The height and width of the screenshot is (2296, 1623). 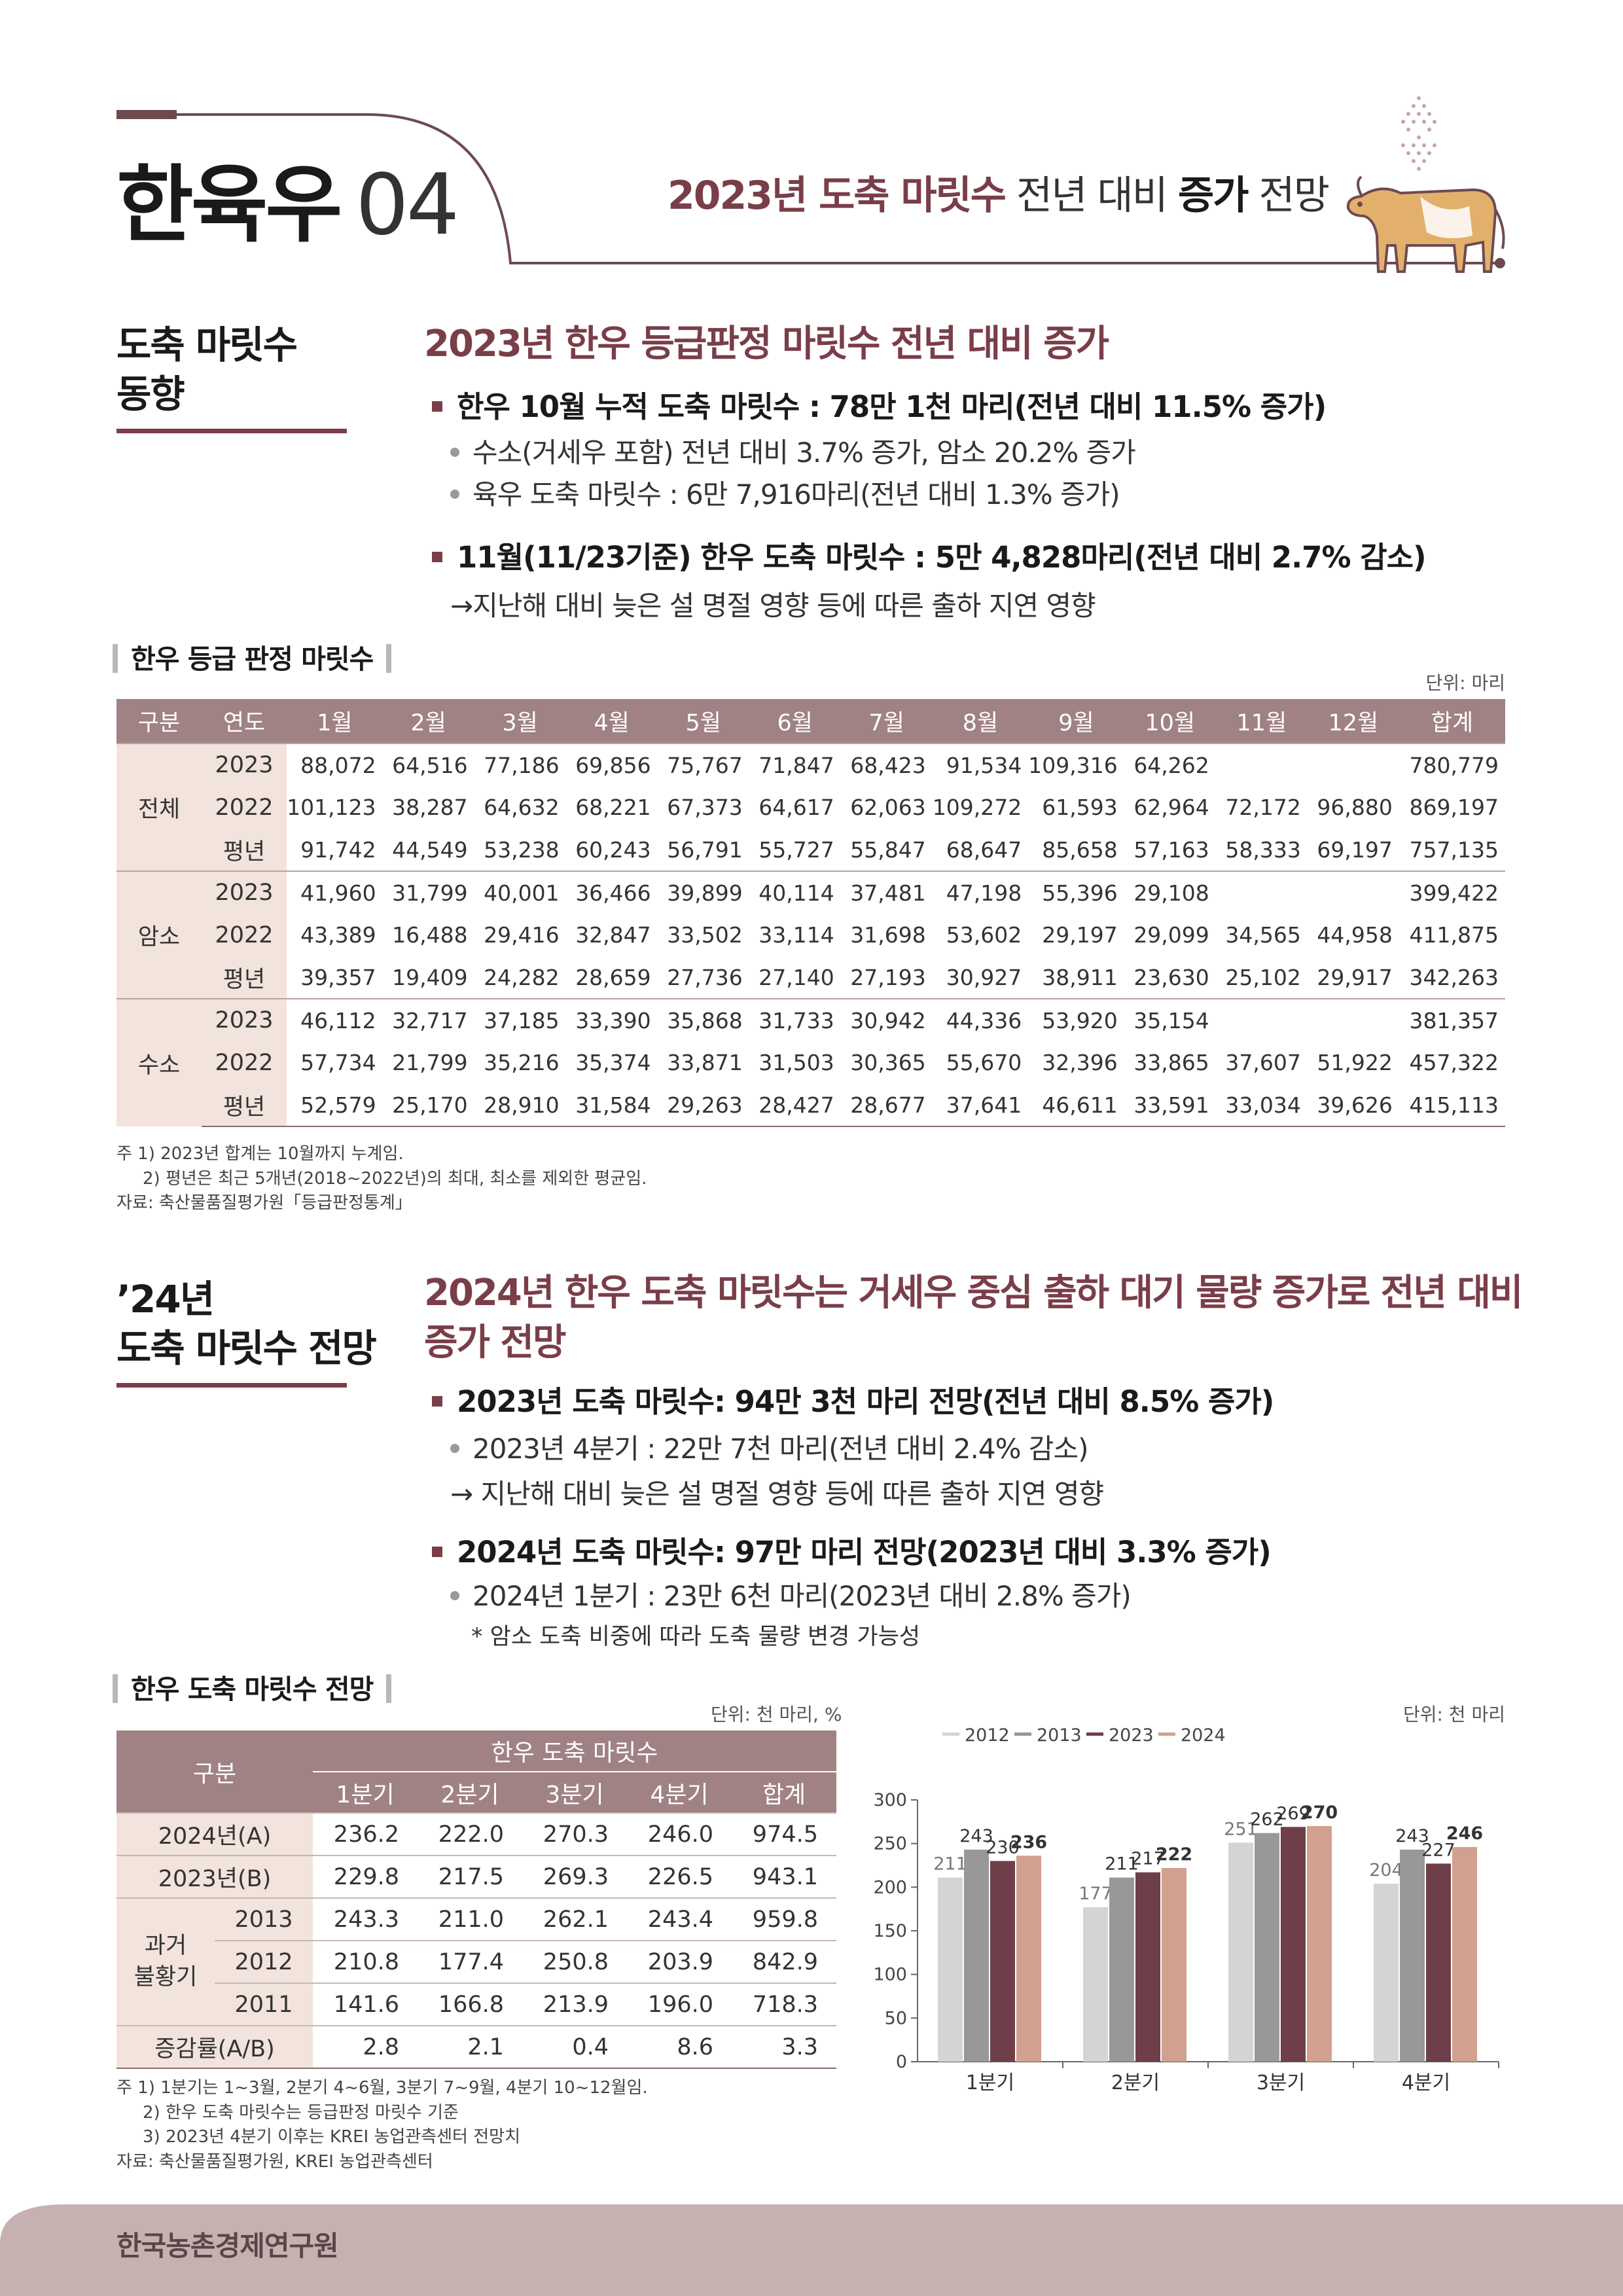 What do you see at coordinates (1263, 849) in the screenshot?
I see `table1-cell: 58,333` at bounding box center [1263, 849].